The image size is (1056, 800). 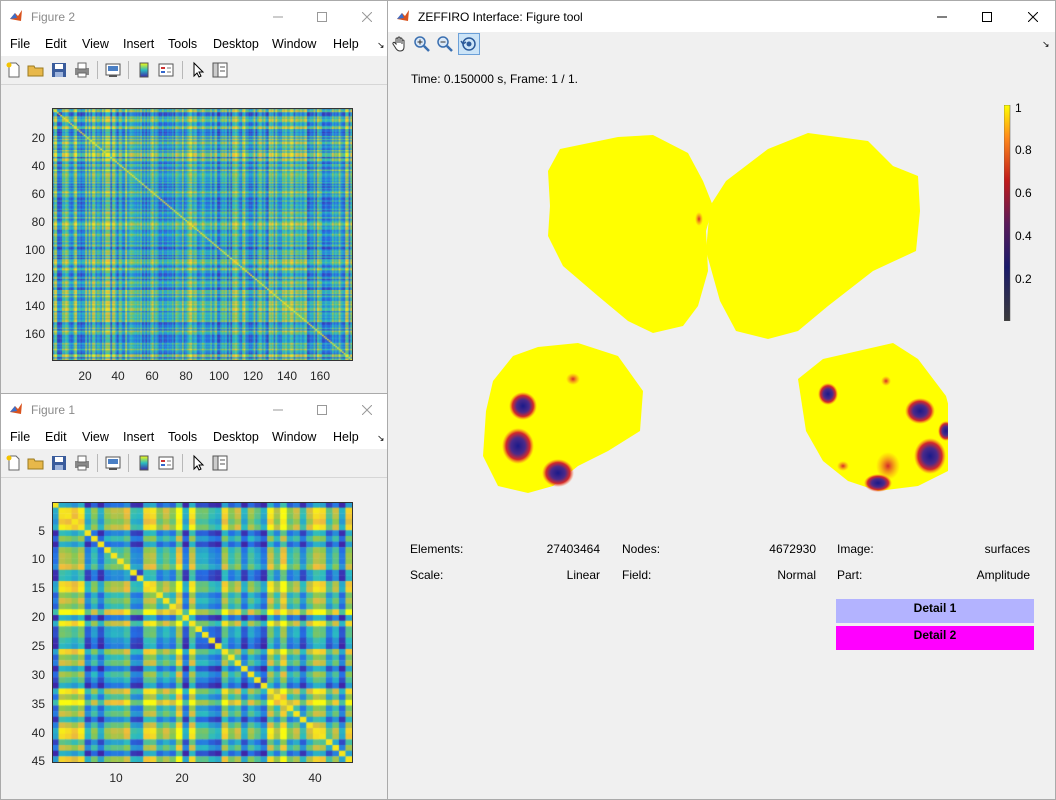 I want to click on elements-value: 27403464, so click(x=573, y=549).